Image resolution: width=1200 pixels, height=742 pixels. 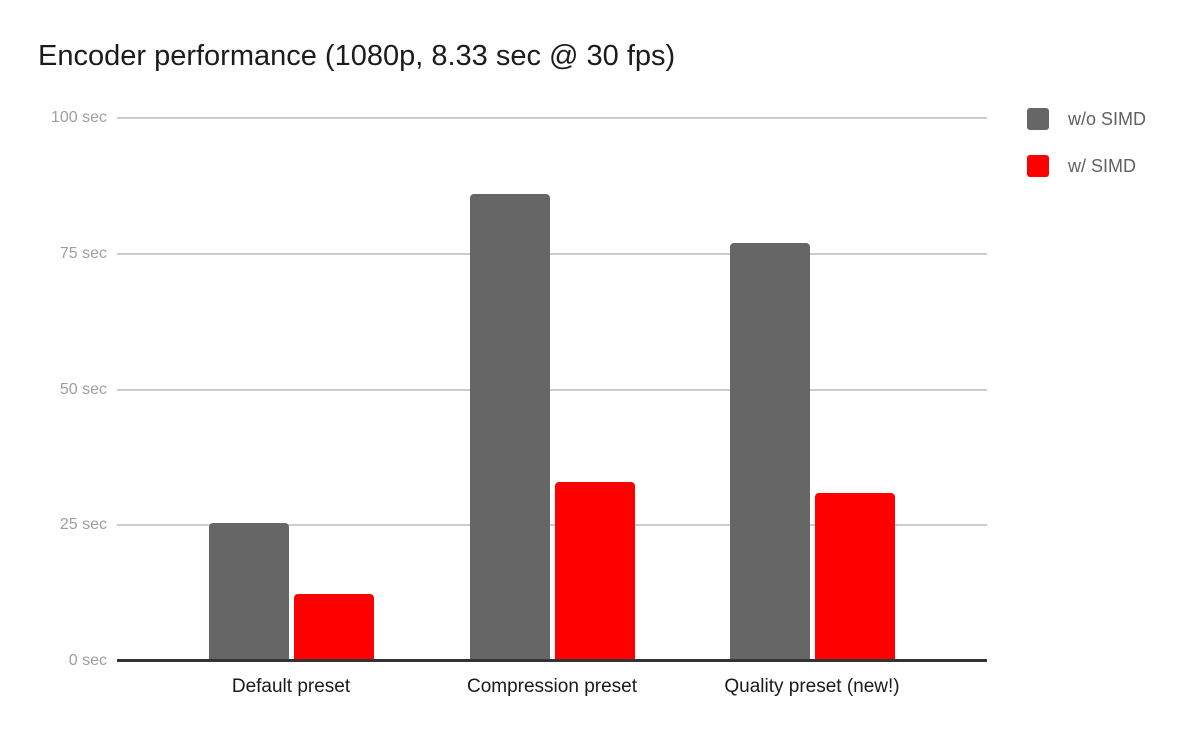 I want to click on y-tick-label-75: 75 sec, so click(x=83, y=253).